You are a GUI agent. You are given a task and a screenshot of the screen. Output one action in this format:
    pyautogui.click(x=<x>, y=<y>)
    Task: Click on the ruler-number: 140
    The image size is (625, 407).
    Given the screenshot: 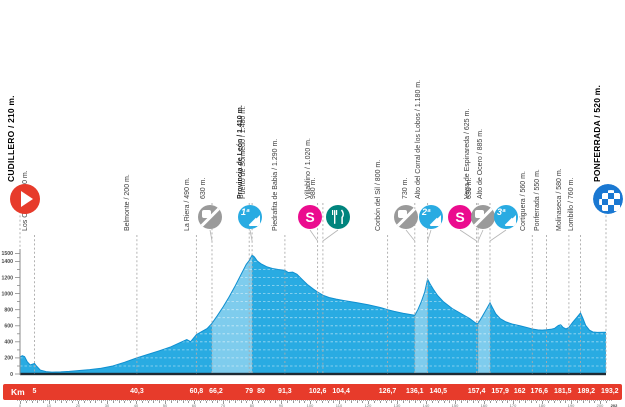 What is the action you would take?
    pyautogui.click(x=426, y=405)
    